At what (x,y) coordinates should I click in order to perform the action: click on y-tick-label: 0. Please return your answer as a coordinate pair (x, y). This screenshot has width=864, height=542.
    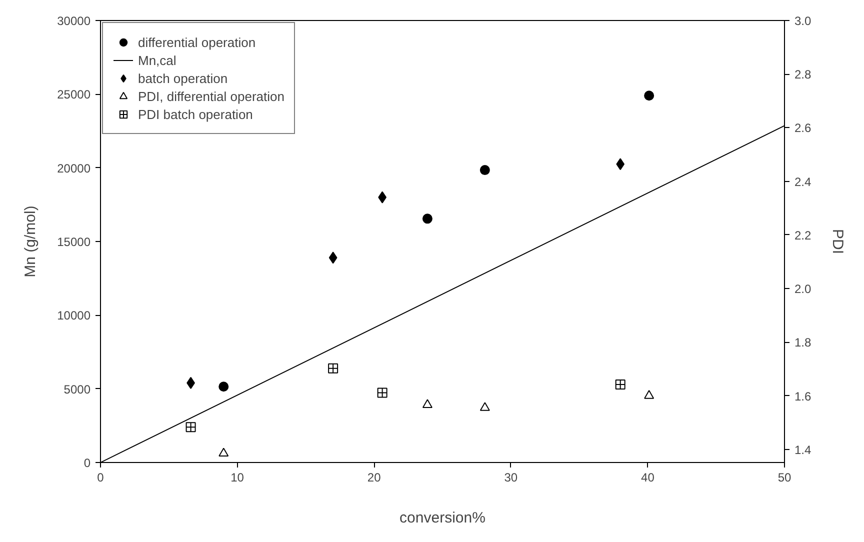
    Looking at the image, I should click on (87, 463).